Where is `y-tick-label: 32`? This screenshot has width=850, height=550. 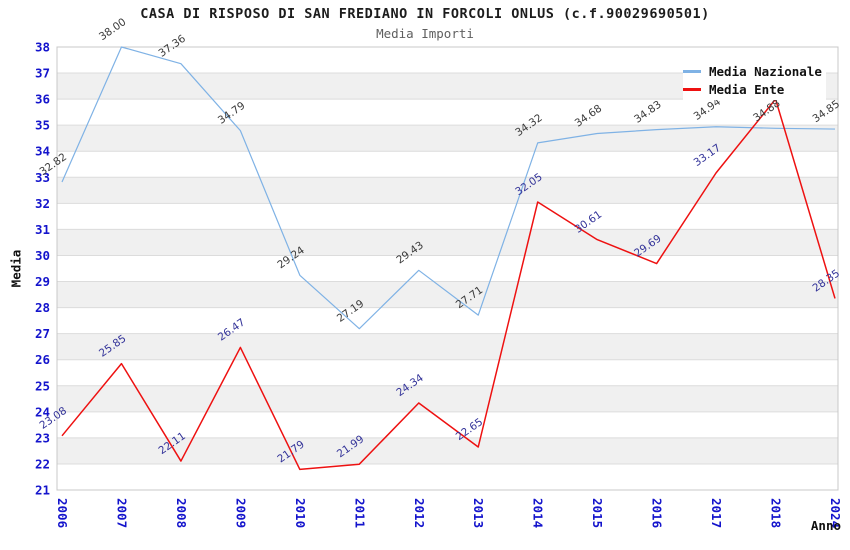 y-tick-label: 32 is located at coordinates (42, 203).